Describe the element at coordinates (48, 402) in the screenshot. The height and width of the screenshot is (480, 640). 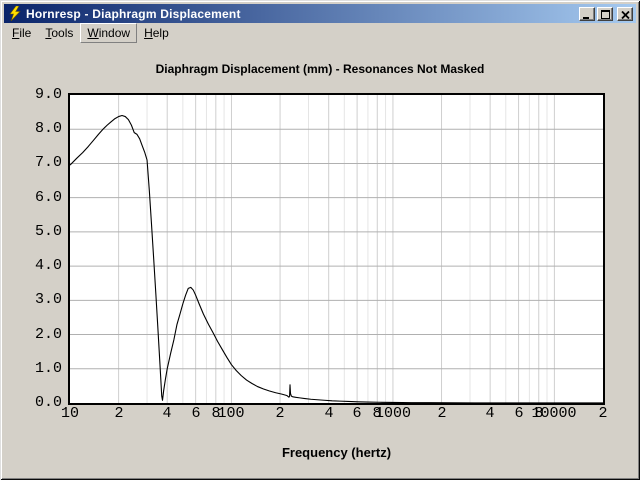
I see `y-tick-label: 0.0` at that location.